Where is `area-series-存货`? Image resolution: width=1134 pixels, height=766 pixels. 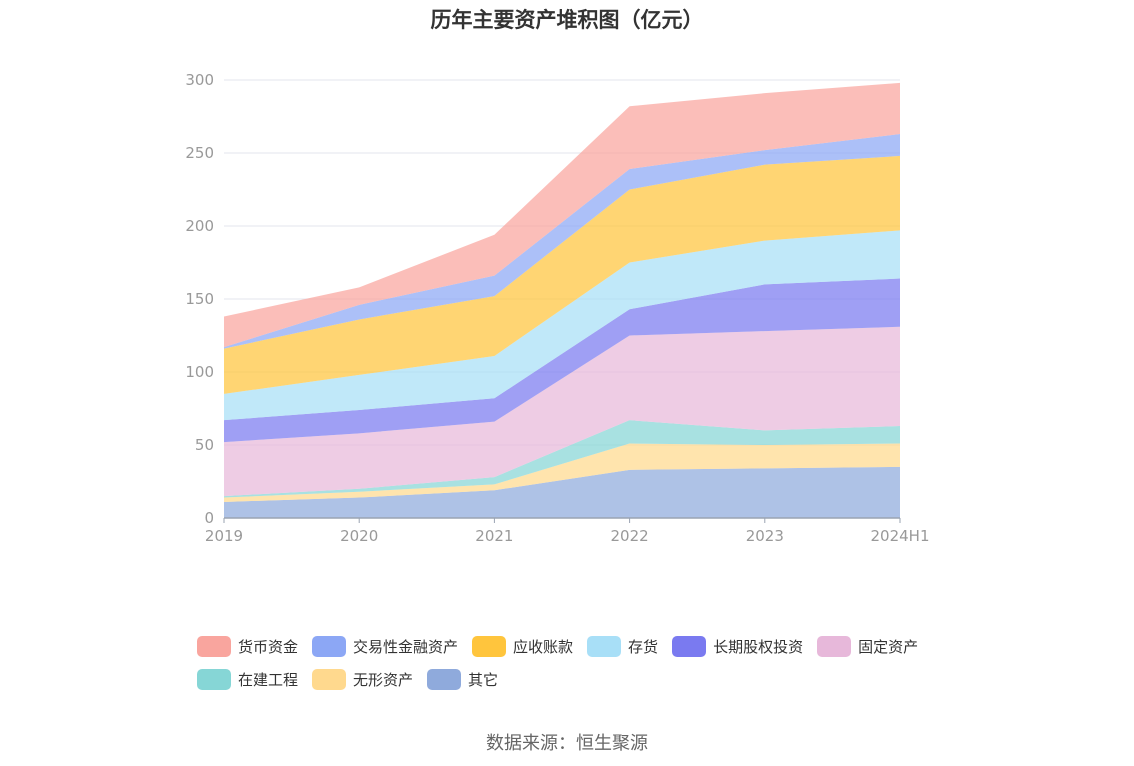 area-series-存货 is located at coordinates (562, 325).